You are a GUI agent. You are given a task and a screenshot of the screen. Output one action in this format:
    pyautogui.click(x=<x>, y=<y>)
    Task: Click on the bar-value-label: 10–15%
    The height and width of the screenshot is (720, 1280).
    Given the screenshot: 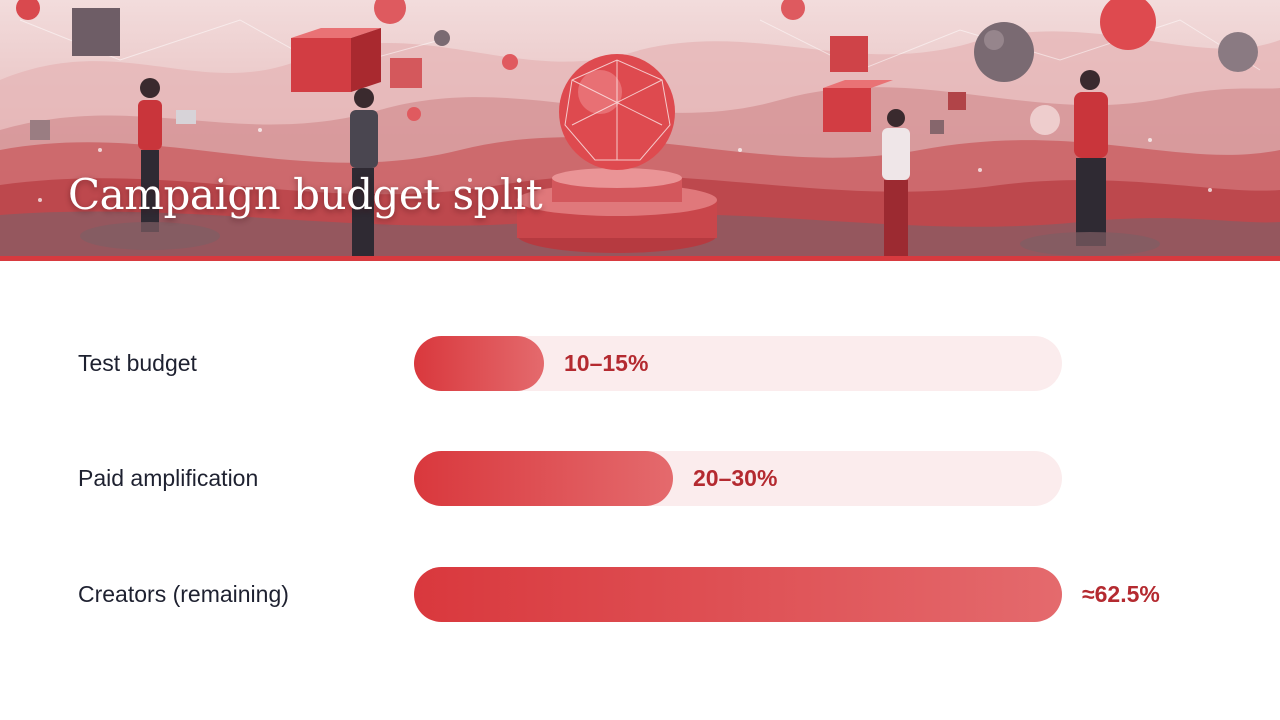 What is the action you would take?
    pyautogui.click(x=606, y=363)
    